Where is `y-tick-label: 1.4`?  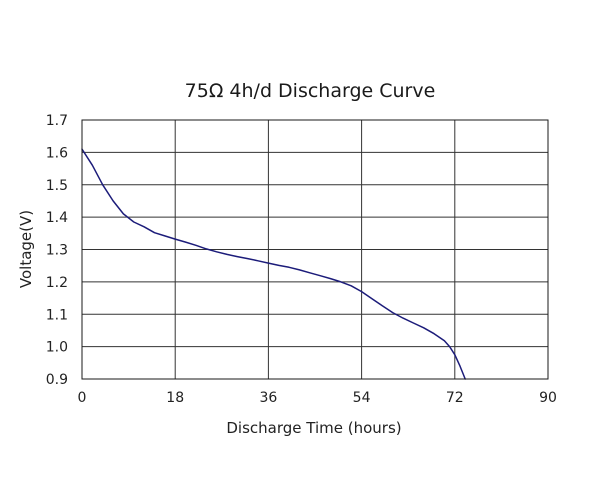 y-tick-label: 1.4 is located at coordinates (57, 218).